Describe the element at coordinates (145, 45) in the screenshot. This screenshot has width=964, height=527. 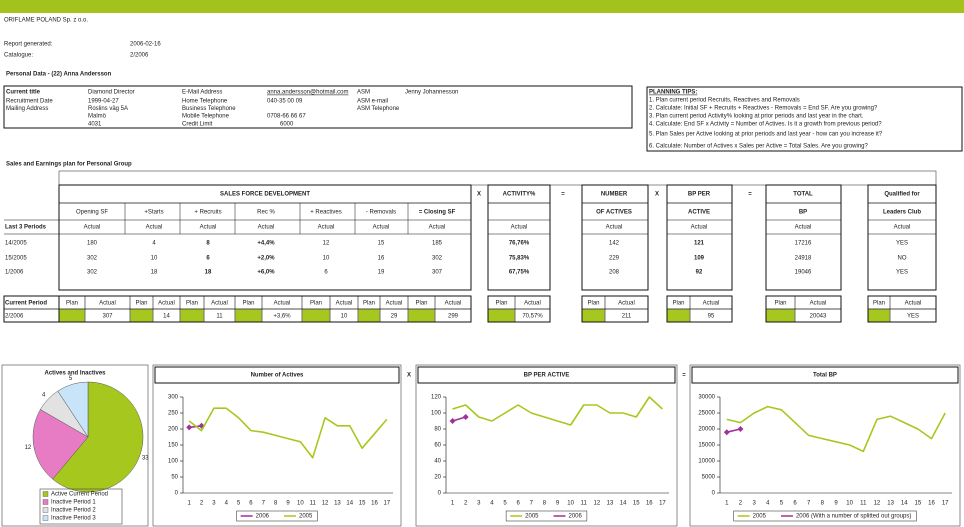
I see `value: 2006-02-16` at that location.